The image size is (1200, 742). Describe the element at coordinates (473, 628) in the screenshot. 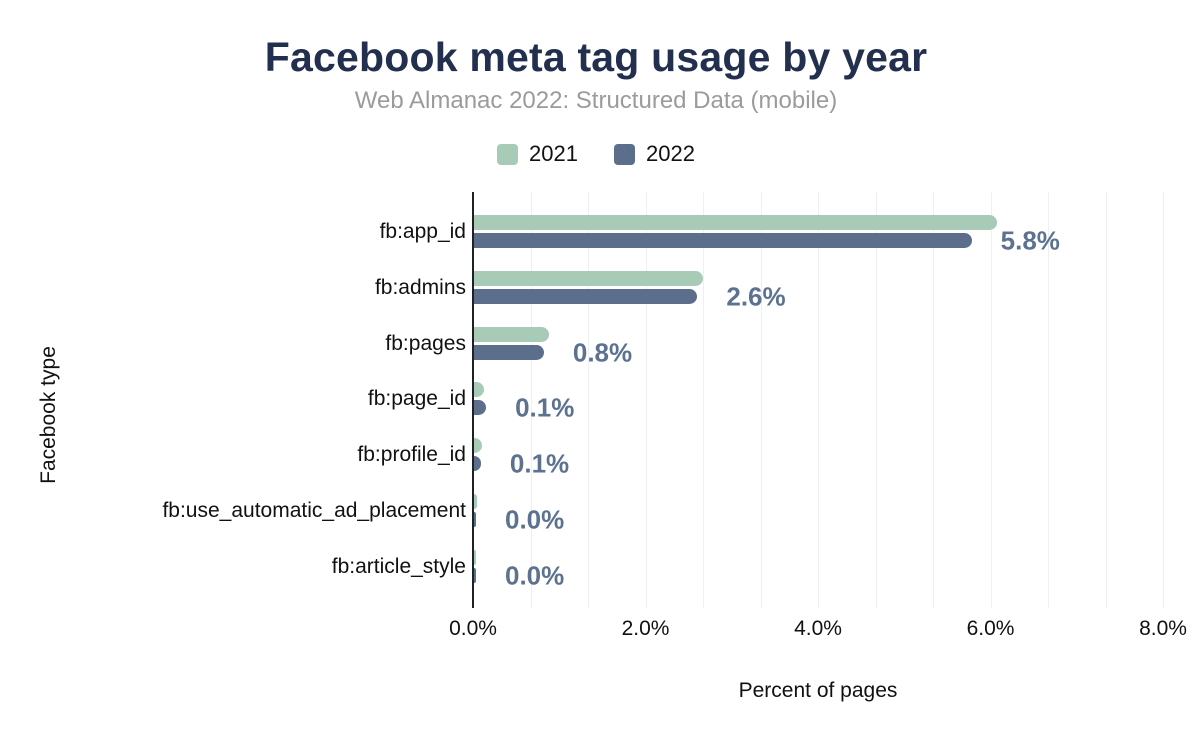

I see `x-tick-label: 0.0%` at that location.